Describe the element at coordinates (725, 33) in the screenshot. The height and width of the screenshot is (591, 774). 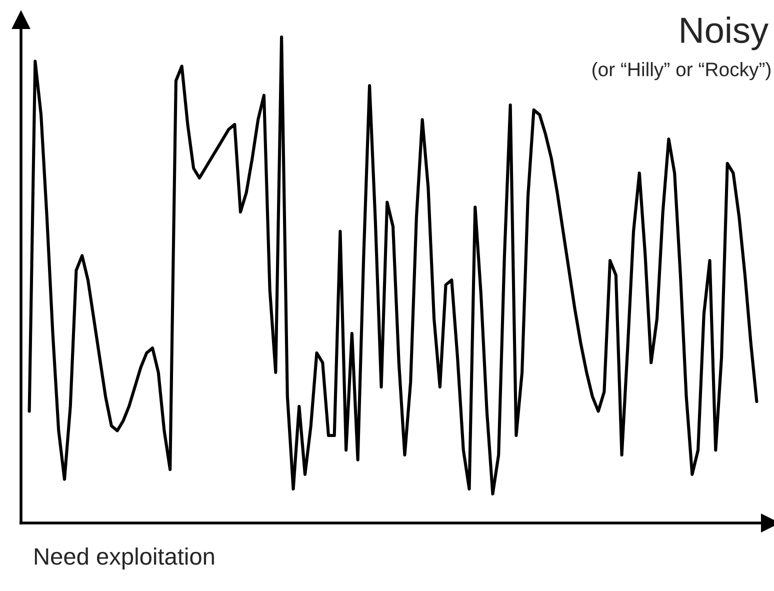
I see `chart-title: Noisy` at that location.